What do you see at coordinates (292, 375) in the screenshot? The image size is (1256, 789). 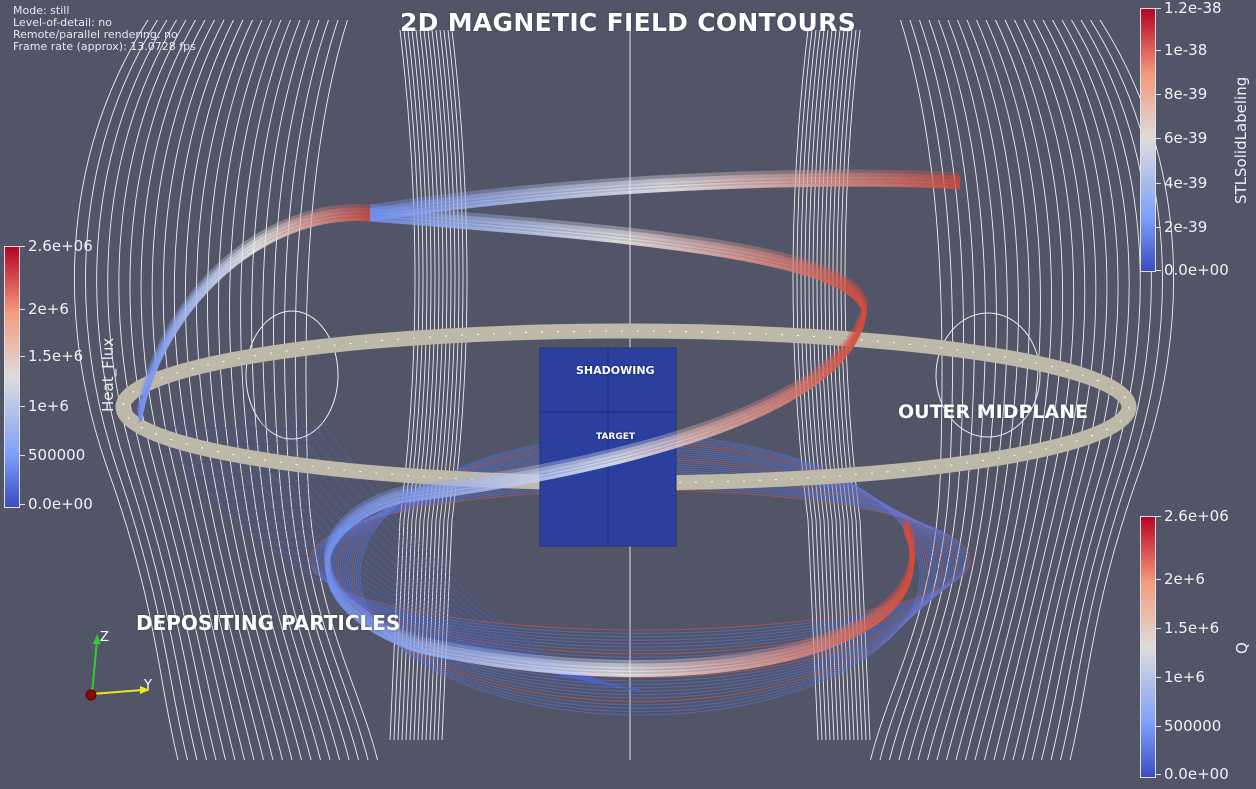 I see `field-contour-left` at bounding box center [292, 375].